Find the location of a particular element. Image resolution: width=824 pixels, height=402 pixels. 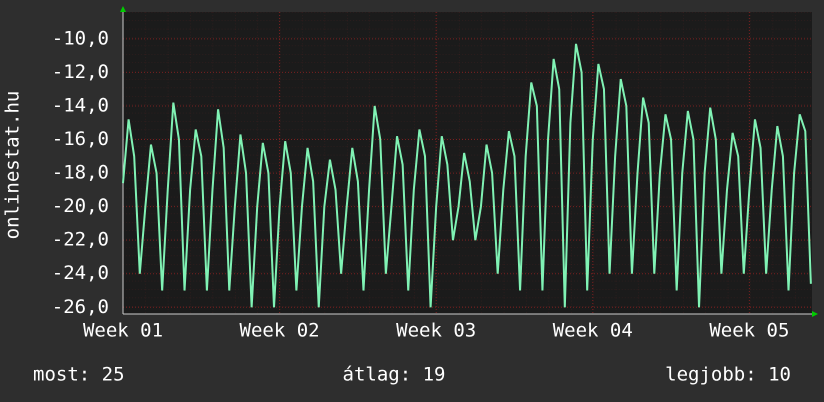

y-tick-label: -10,0 is located at coordinates (80, 38).